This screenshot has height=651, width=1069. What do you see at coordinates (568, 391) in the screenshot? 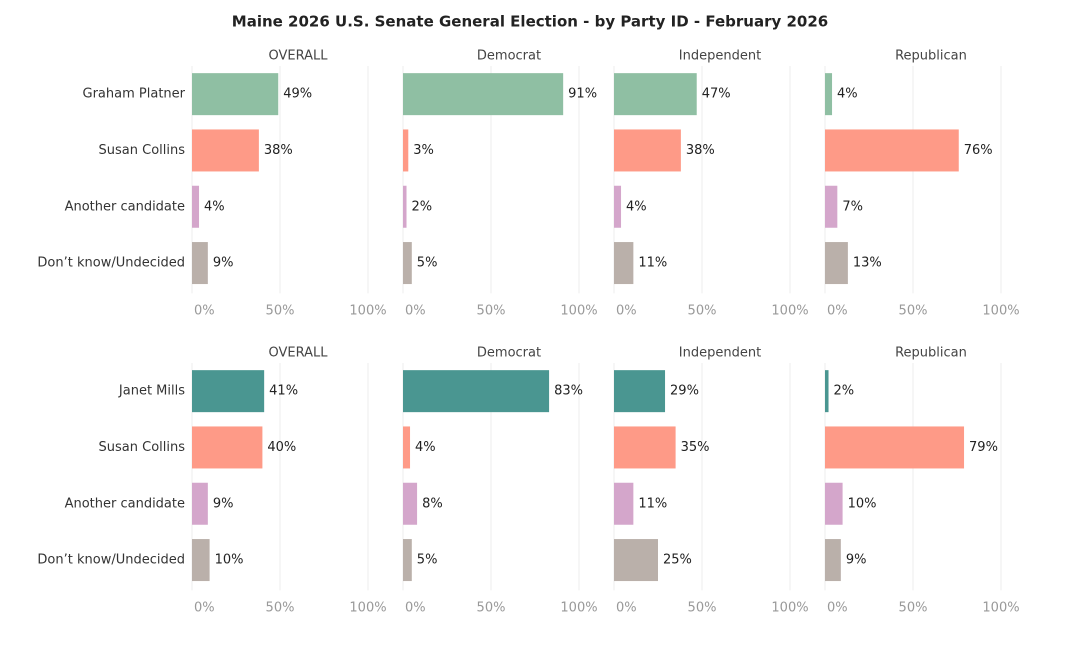
I see `value-label: 83%` at bounding box center [568, 391].